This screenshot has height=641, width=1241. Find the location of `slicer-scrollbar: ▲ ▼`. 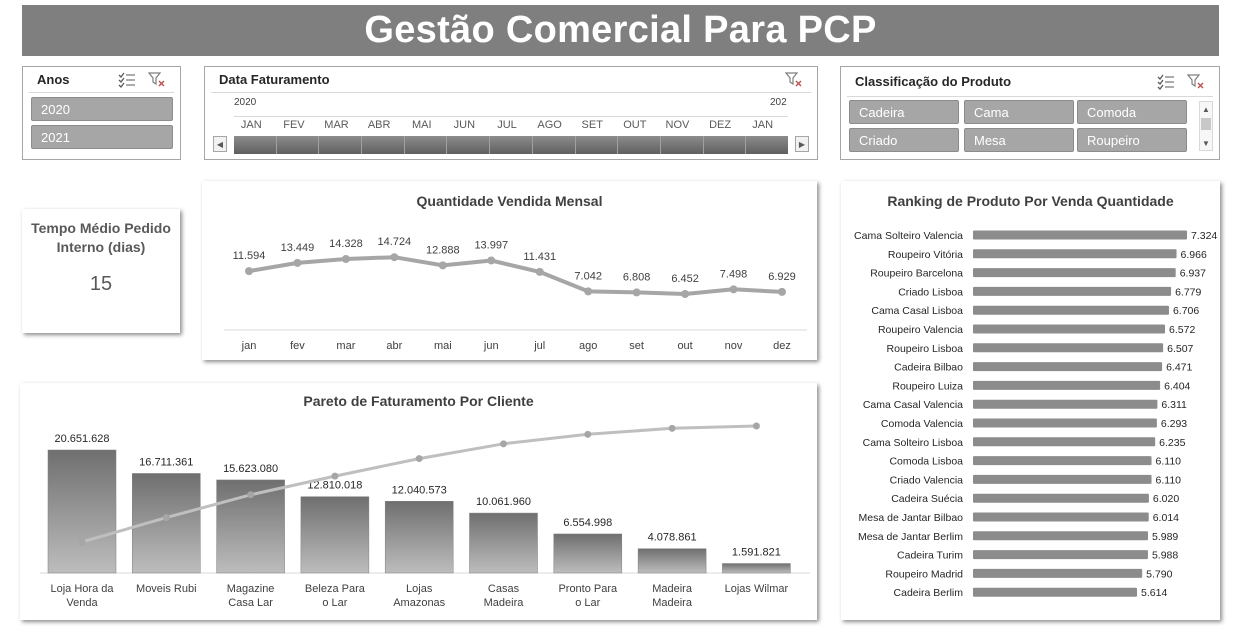

slicer-scrollbar: ▲ ▼ is located at coordinates (1206, 126).